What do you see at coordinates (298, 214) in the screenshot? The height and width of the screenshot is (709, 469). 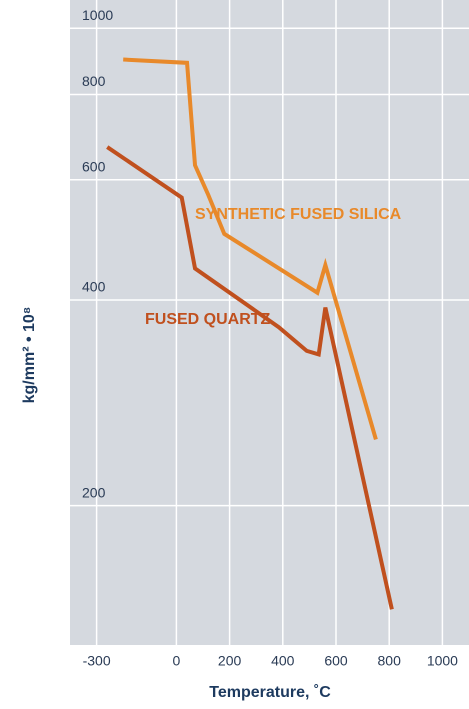 I see `series-label: SYNTHETIC FUSED SILICA` at bounding box center [298, 214].